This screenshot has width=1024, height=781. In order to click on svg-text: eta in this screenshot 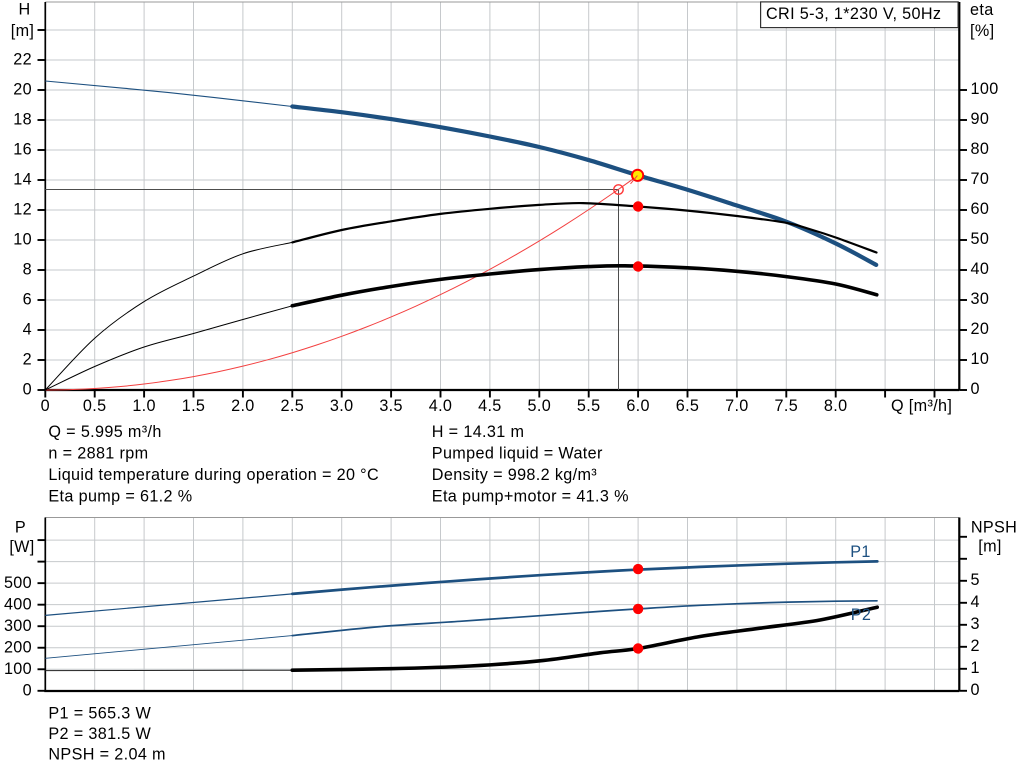, I will do `click(982, 10)`.